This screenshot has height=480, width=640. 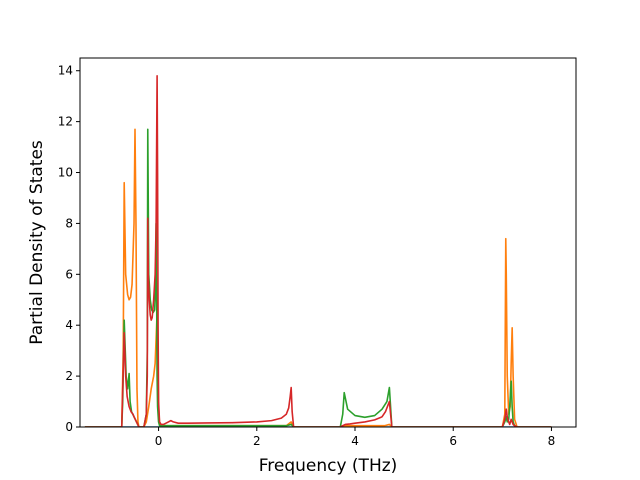 I want to click on x-tick-label-3: 6, so click(x=453, y=441).